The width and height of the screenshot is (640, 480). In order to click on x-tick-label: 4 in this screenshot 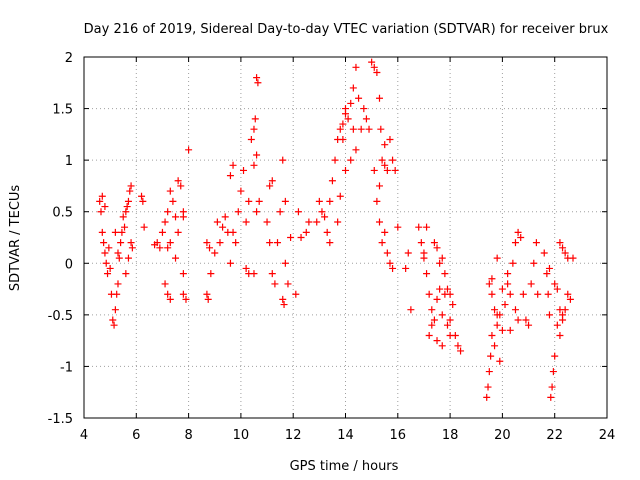, I will do `click(84, 435)`.